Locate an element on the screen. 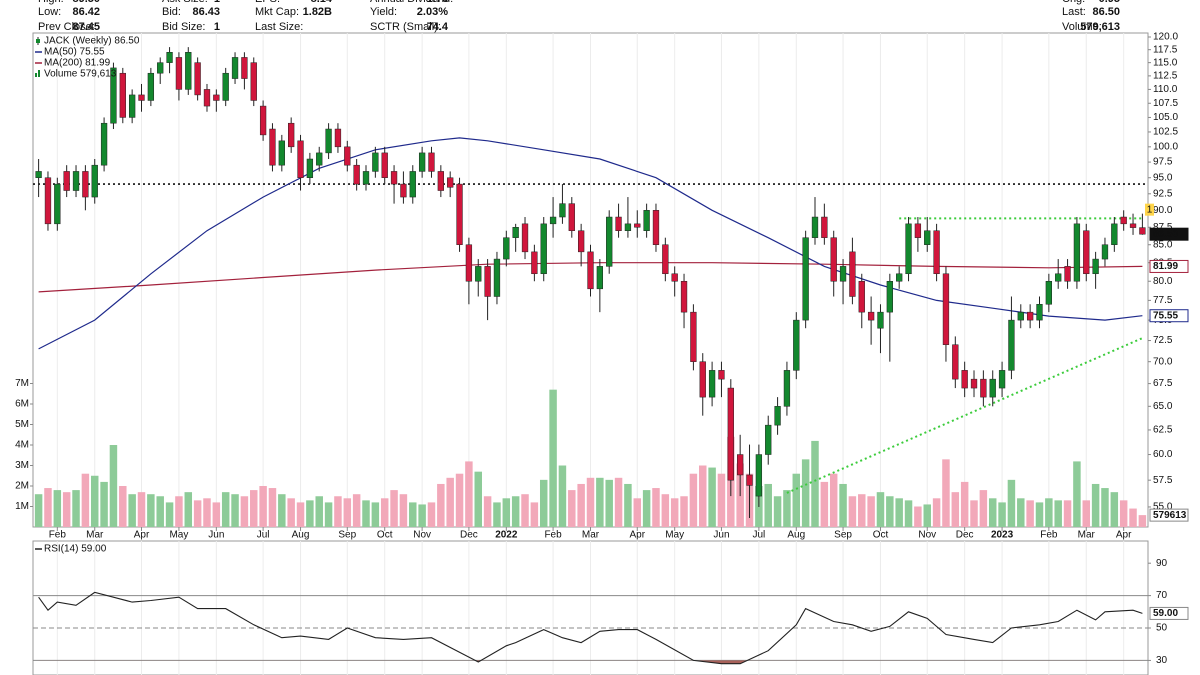  x-tick-label: May is located at coordinates (674, 535).